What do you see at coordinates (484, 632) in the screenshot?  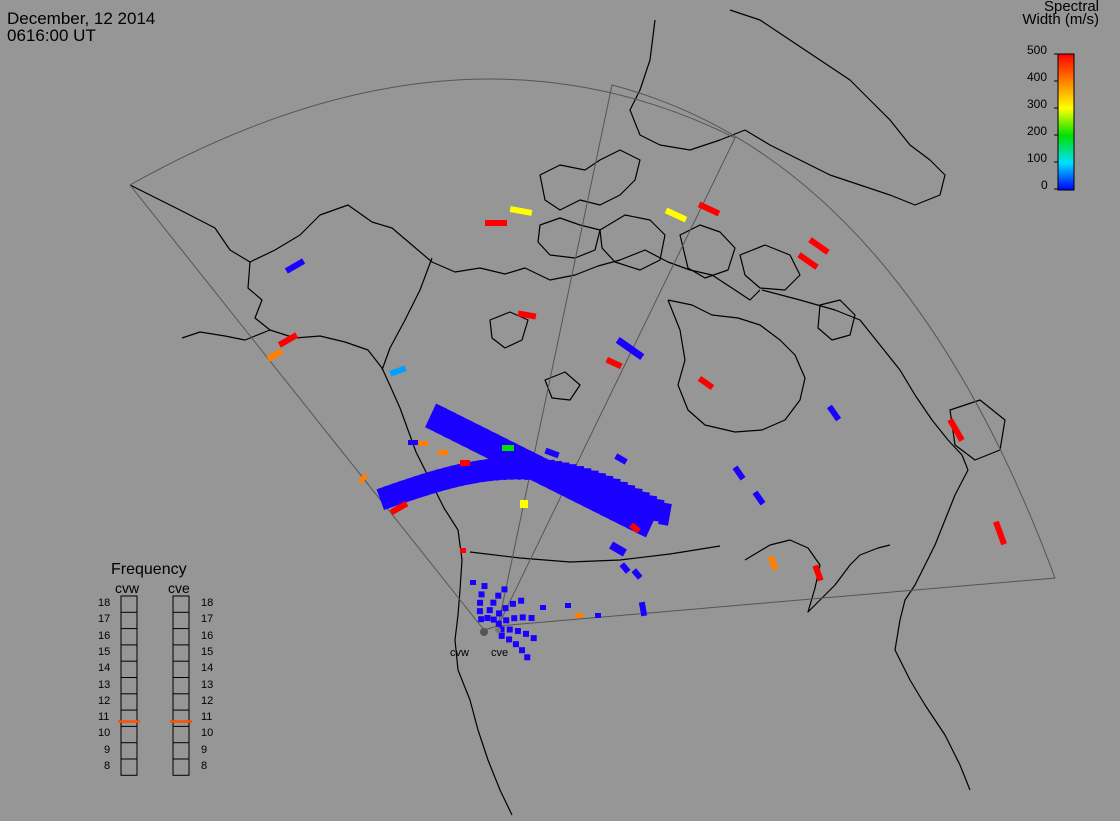 I see `radar-site-marker-cvw` at bounding box center [484, 632].